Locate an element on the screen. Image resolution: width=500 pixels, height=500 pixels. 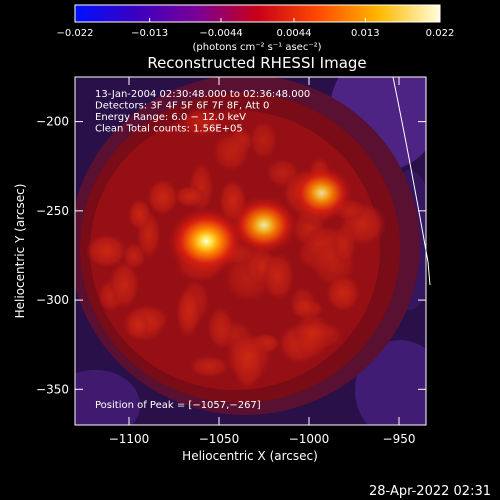
colorbar-tick-label: −0.022 is located at coordinates (74, 33).